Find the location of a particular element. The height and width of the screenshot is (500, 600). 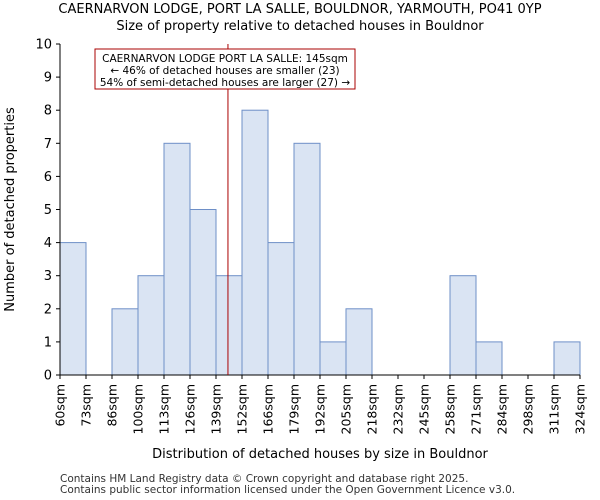

bar-166sqm is located at coordinates (281, 309).